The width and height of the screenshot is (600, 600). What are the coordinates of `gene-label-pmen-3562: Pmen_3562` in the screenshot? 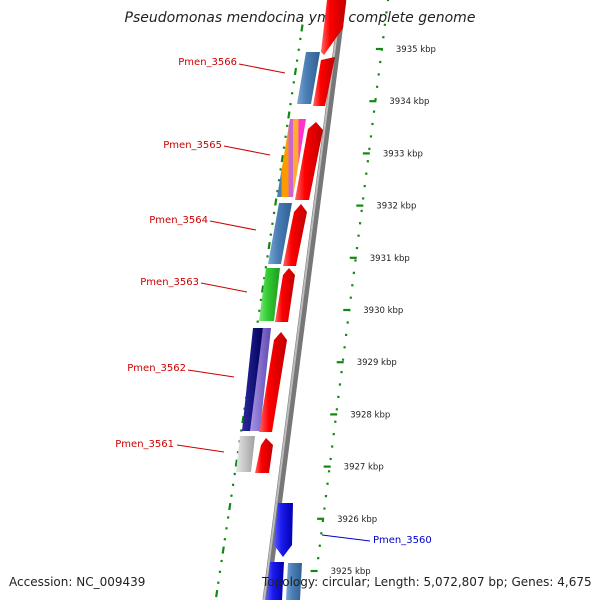 It's located at (156, 368).